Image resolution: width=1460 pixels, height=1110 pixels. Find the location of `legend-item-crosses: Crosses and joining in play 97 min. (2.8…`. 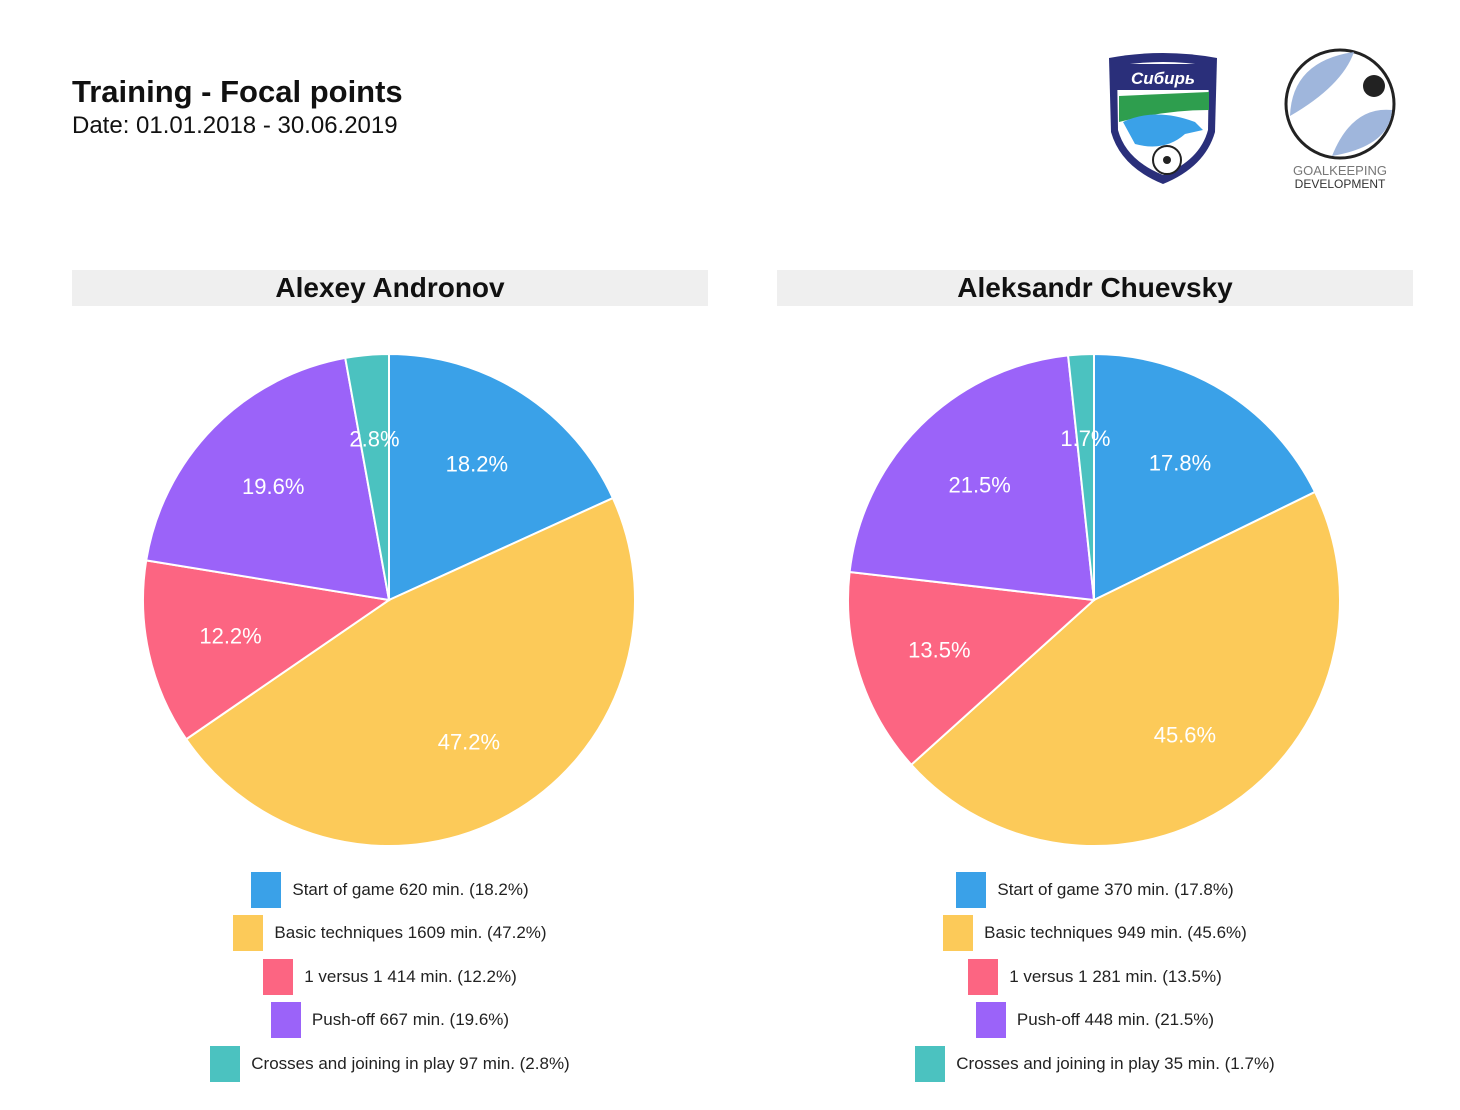

legend-item-crosses: Crosses and joining in play 97 min. (2.8… is located at coordinates (390, 1064).